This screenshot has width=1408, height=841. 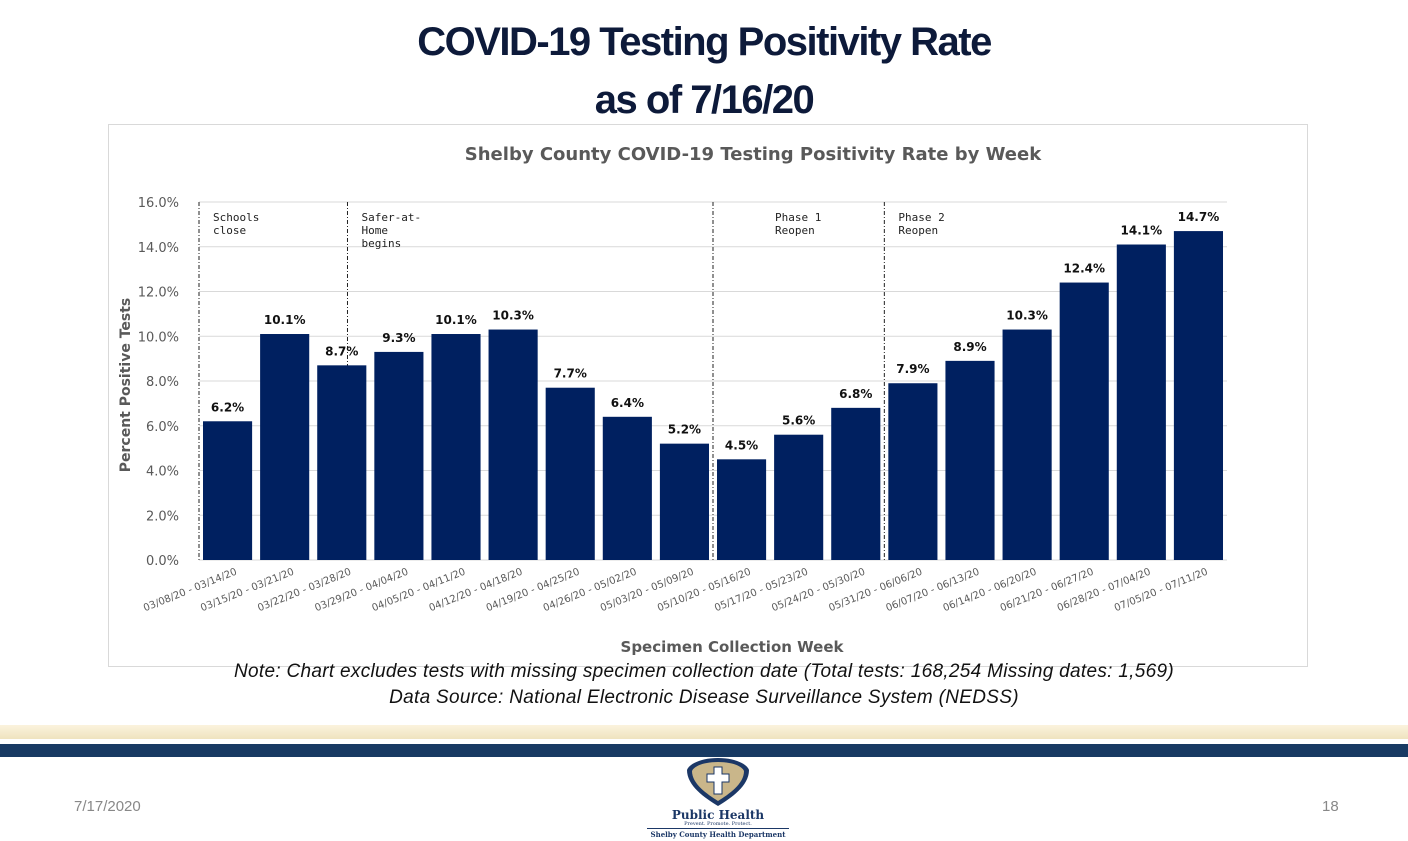 I want to click on y-tick-label: 8.0%, so click(x=162, y=382).